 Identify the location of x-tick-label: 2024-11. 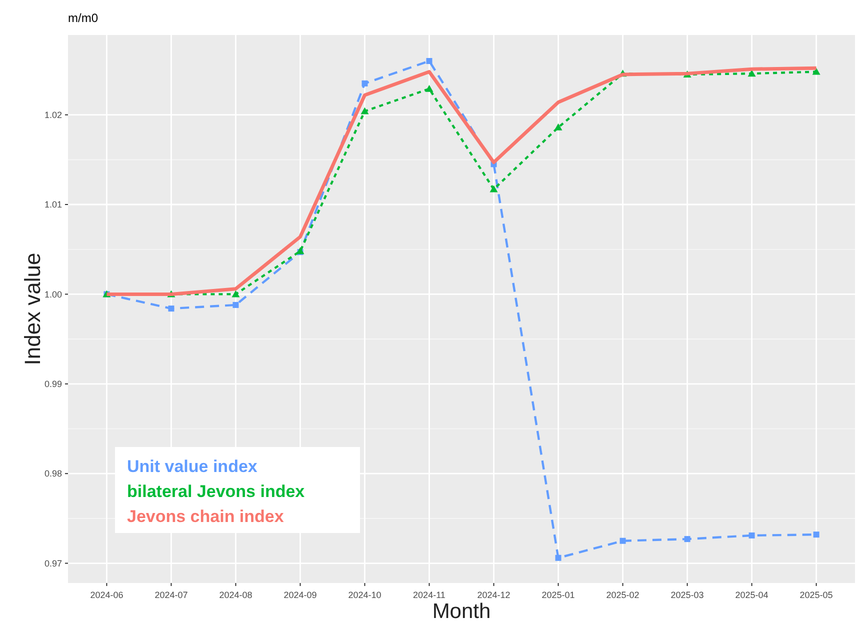
(429, 595).